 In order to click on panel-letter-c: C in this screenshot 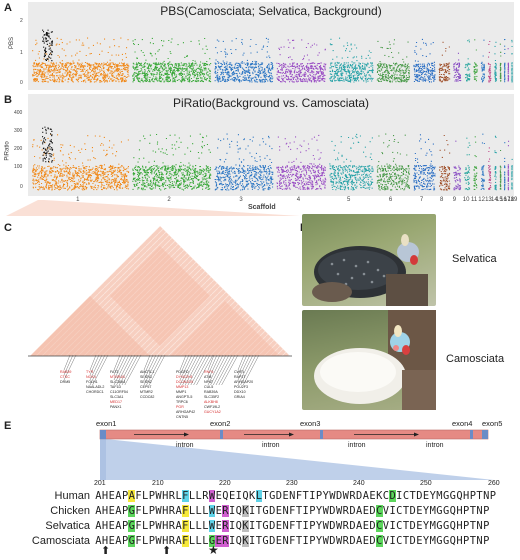, I will do `click(8, 228)`.